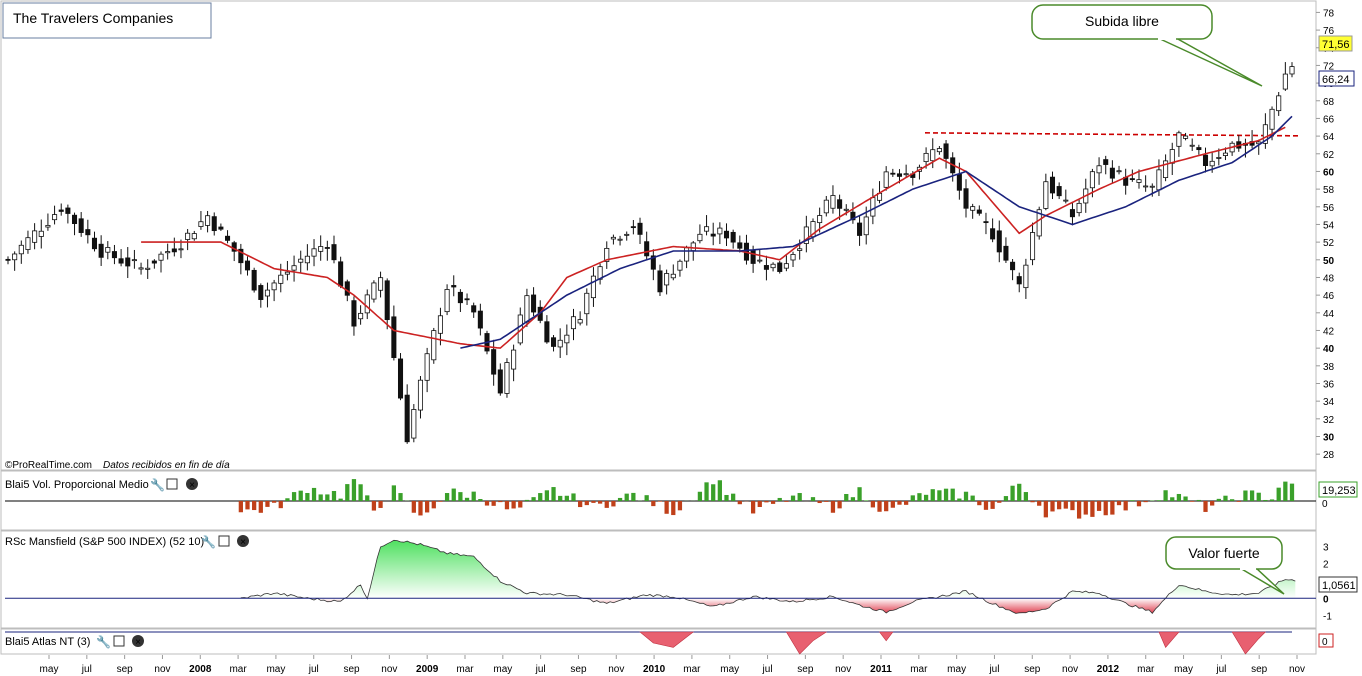 The width and height of the screenshot is (1362, 676). I want to click on last-price-label: 71,56, so click(1336, 45).